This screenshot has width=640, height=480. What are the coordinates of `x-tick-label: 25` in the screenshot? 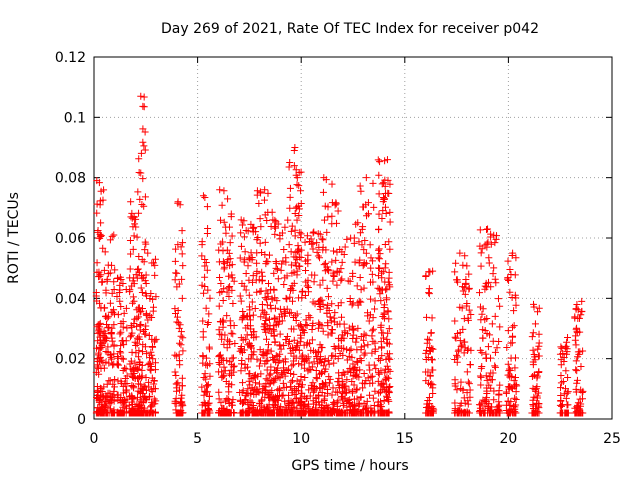 It's located at (612, 439).